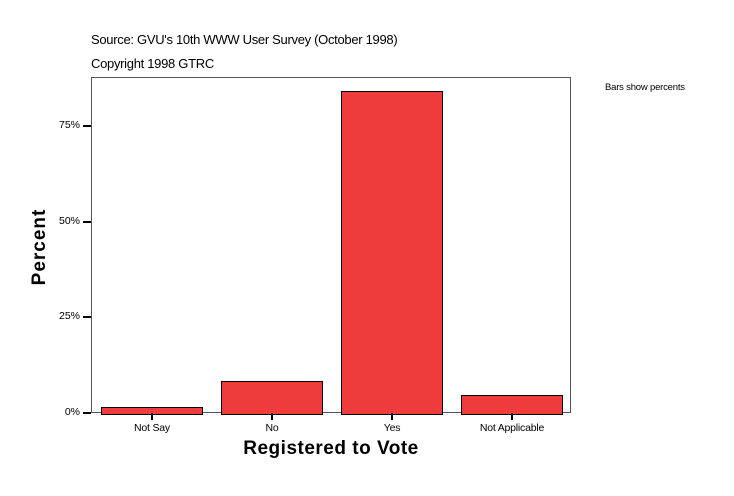 This screenshot has width=734, height=496. Describe the element at coordinates (272, 428) in the screenshot. I see `x-tick-label: No` at that location.